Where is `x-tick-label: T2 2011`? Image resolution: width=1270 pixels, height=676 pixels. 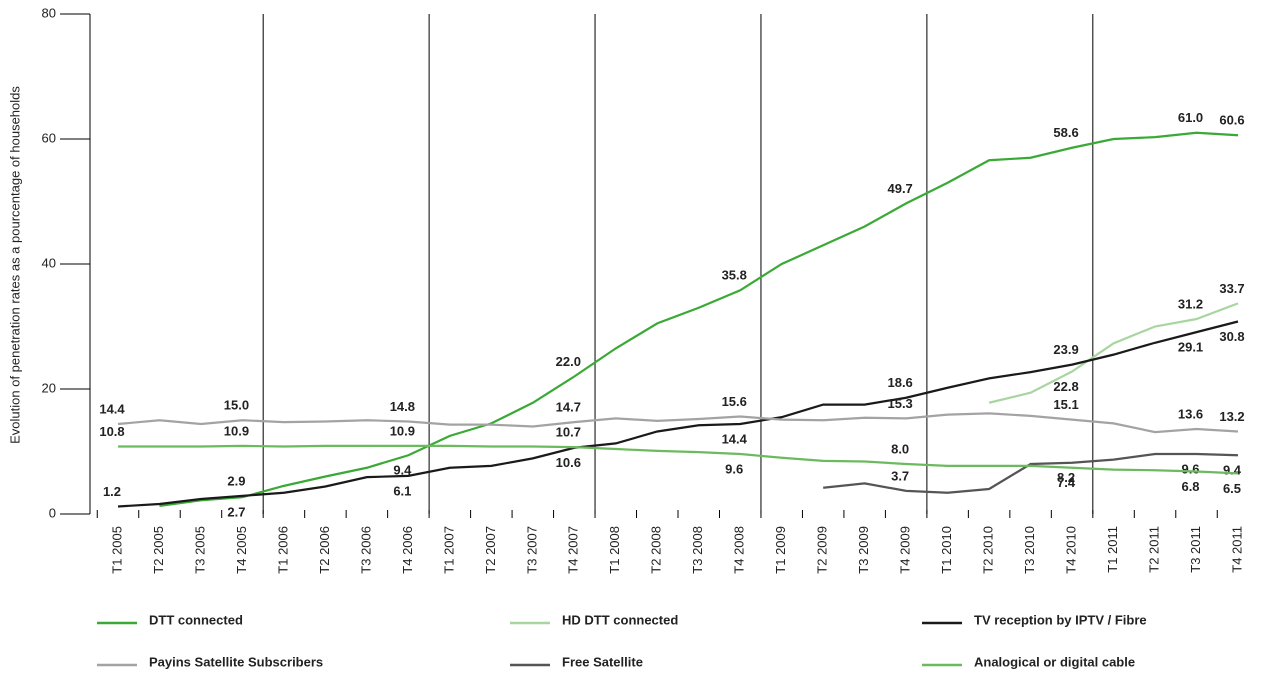 x-tick-label: T2 2011 is located at coordinates (1153, 549).